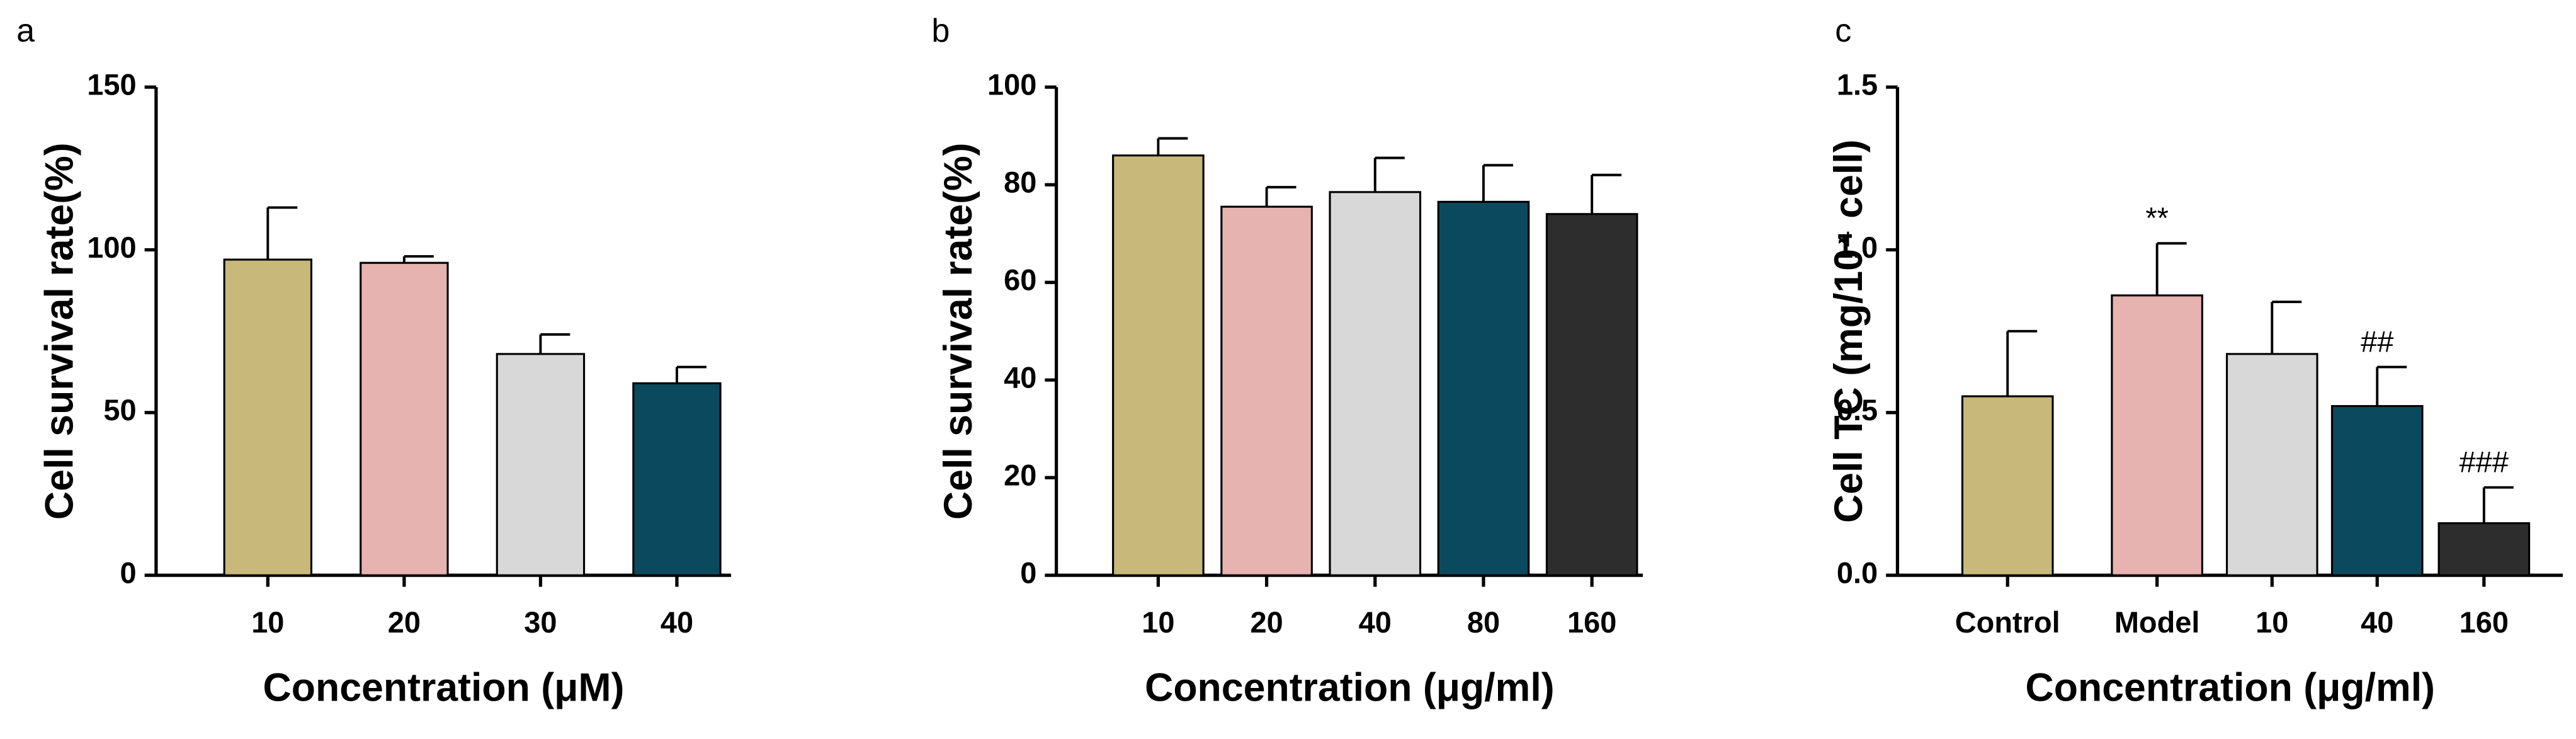 The image size is (2576, 739). I want to click on x-tick-label: 30, so click(540, 622).